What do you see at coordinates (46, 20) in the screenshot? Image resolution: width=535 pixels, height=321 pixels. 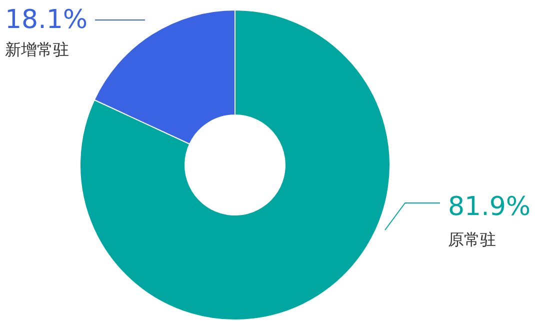 I see `data-label: 18.1%` at bounding box center [46, 20].